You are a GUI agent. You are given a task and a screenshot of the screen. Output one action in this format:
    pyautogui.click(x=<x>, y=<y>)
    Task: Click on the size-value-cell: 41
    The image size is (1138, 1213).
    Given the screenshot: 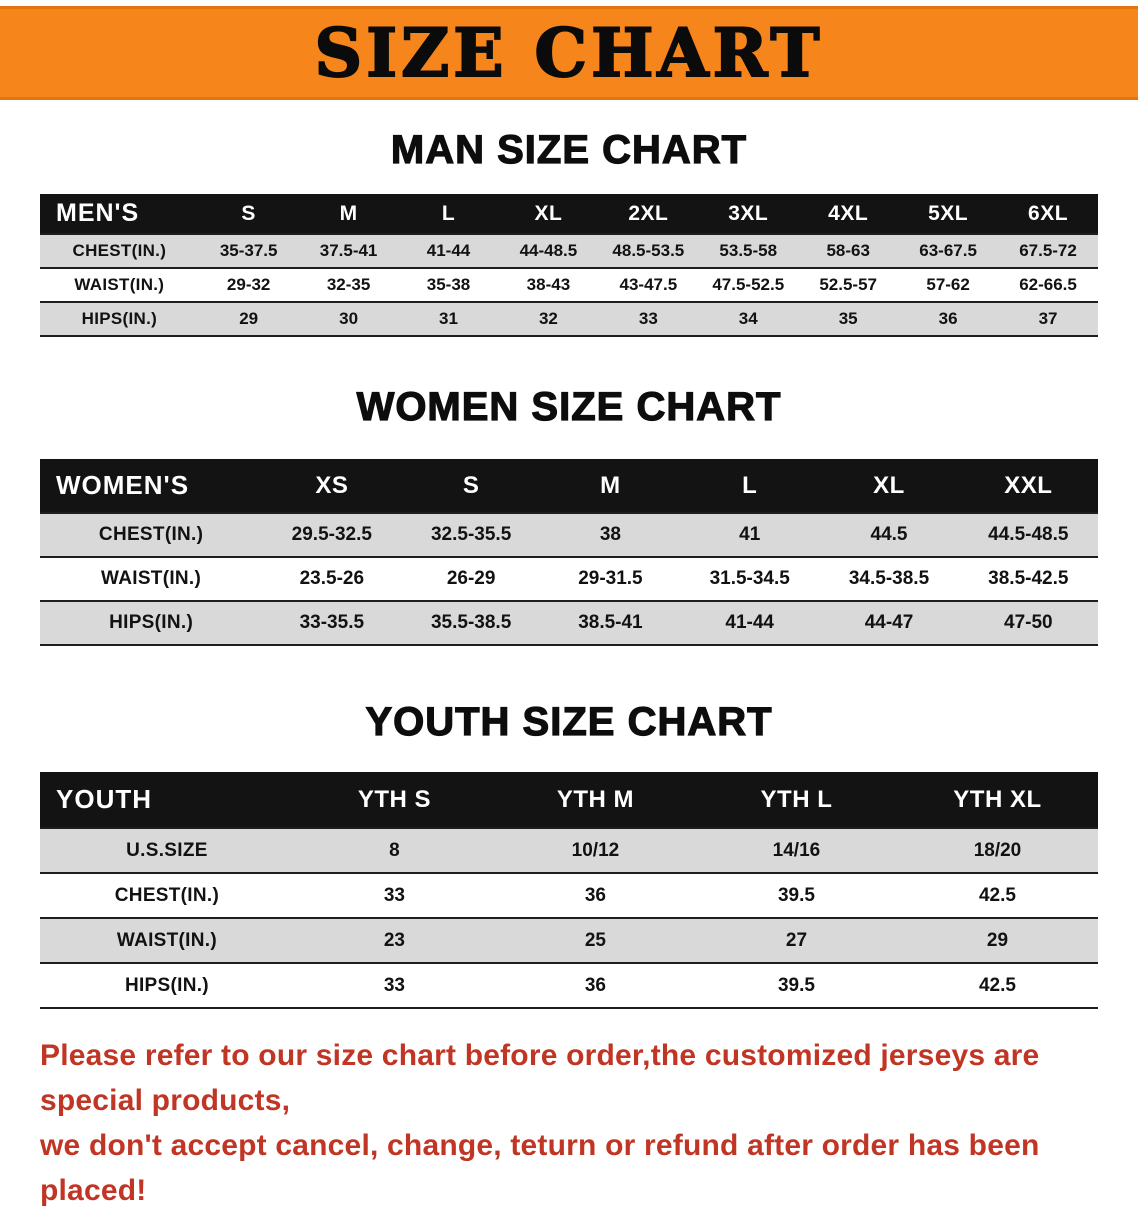 What is the action you would take?
    pyautogui.click(x=750, y=534)
    